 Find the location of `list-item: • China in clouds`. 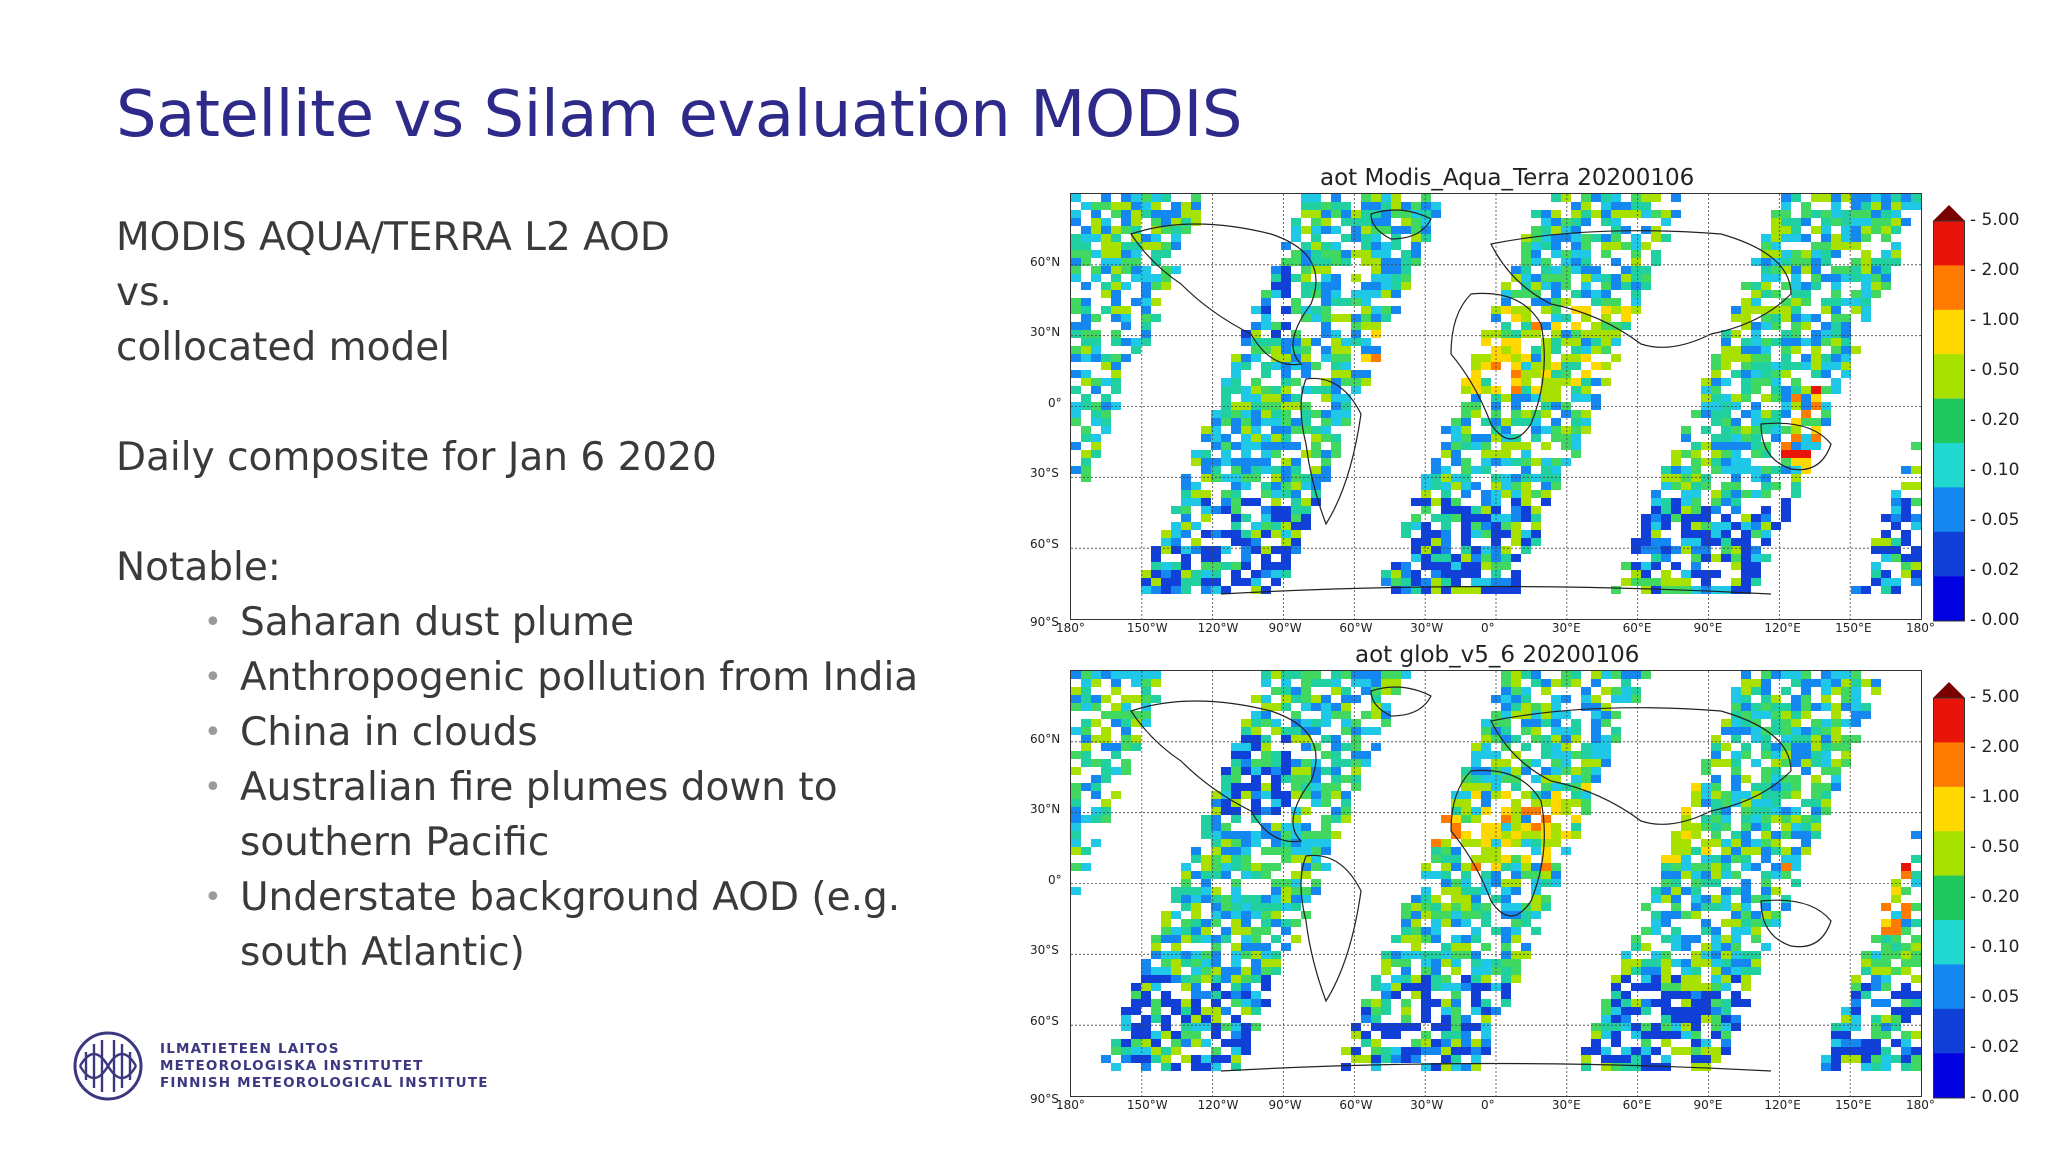

list-item: • China in clouds is located at coordinates (612, 732).